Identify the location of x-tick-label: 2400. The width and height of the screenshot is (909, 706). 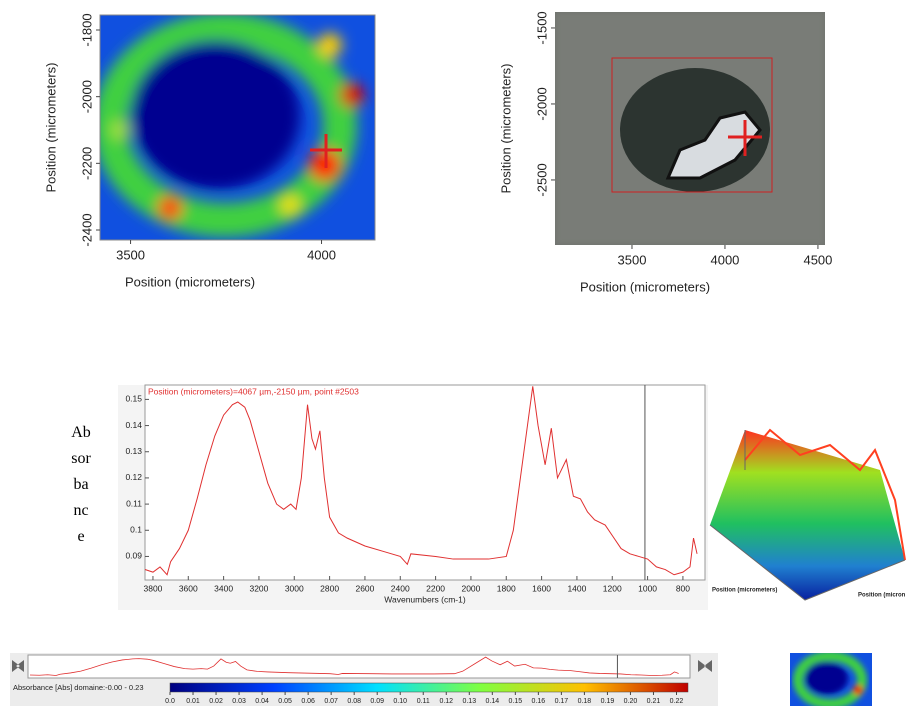
(400, 588).